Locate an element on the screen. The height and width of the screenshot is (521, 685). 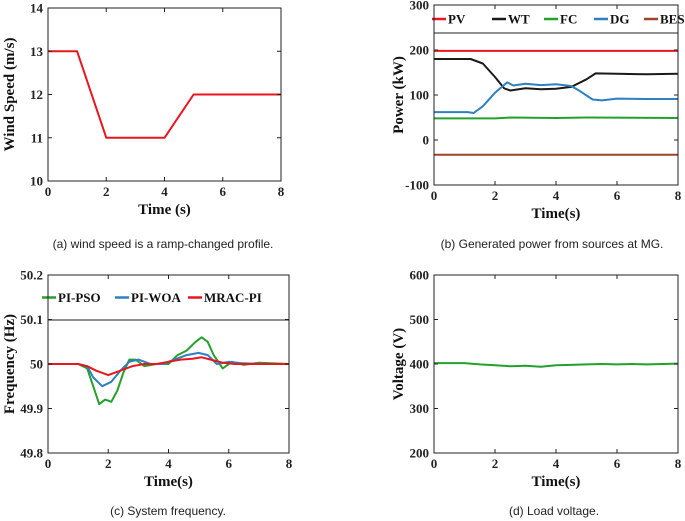
y-tick-label: 14 is located at coordinates (37, 8).